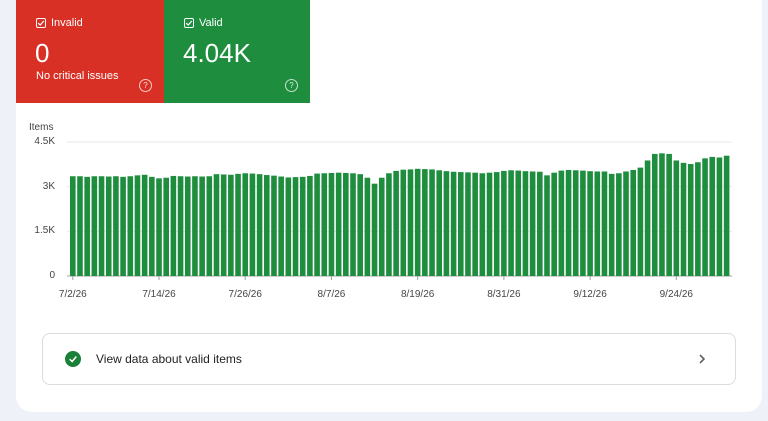 This screenshot has height=421, width=768. I want to click on y-tick-label: 3K, so click(48, 186).